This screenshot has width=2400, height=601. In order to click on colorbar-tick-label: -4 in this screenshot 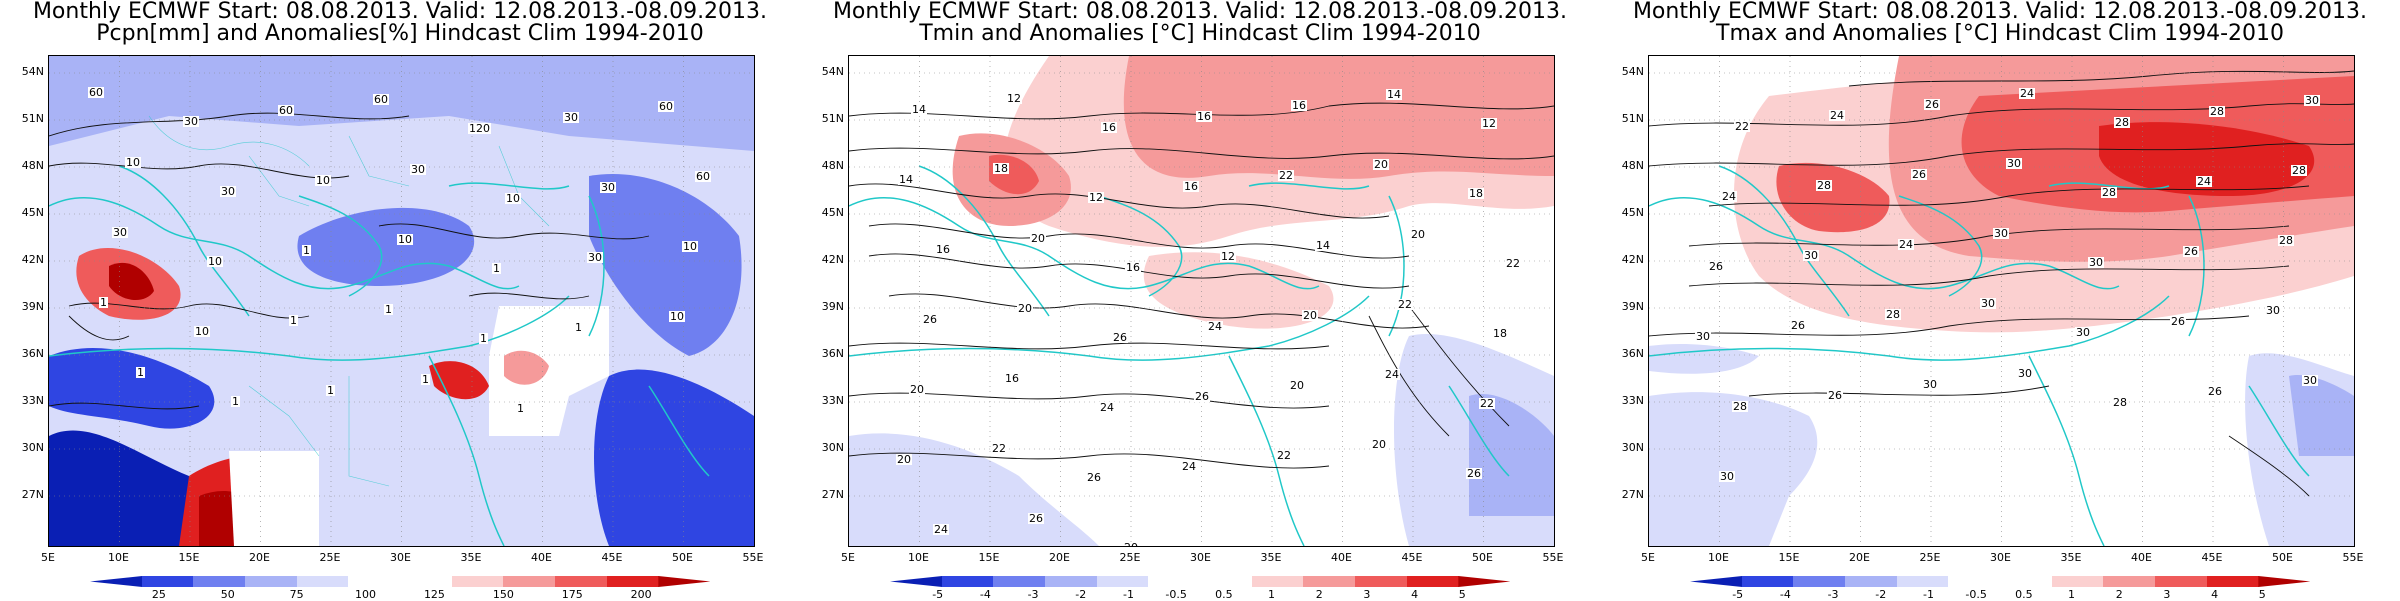, I will do `click(985, 594)`.